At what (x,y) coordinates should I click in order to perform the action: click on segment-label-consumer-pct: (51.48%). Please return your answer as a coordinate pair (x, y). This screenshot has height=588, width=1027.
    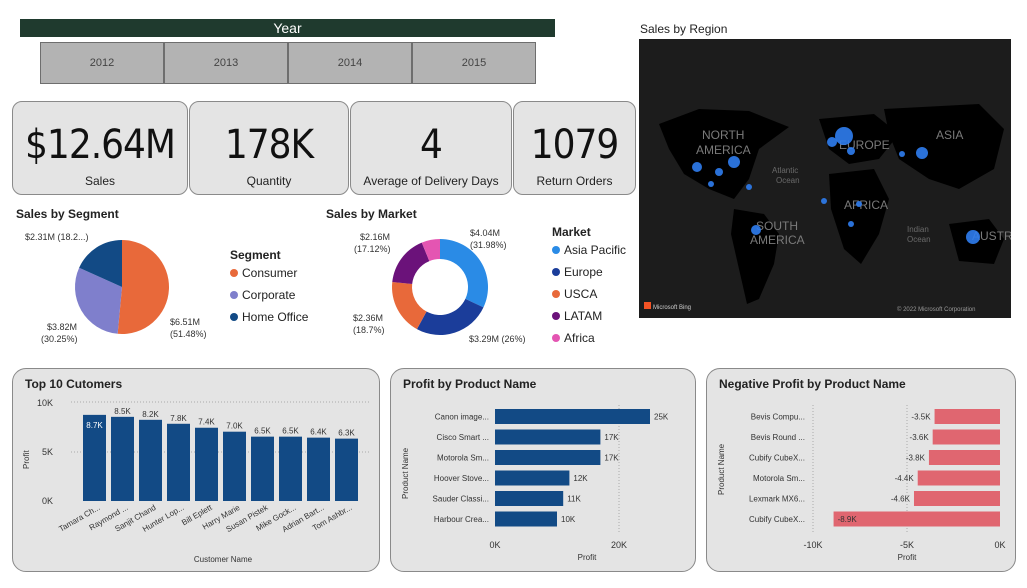
    Looking at the image, I should click on (188, 334).